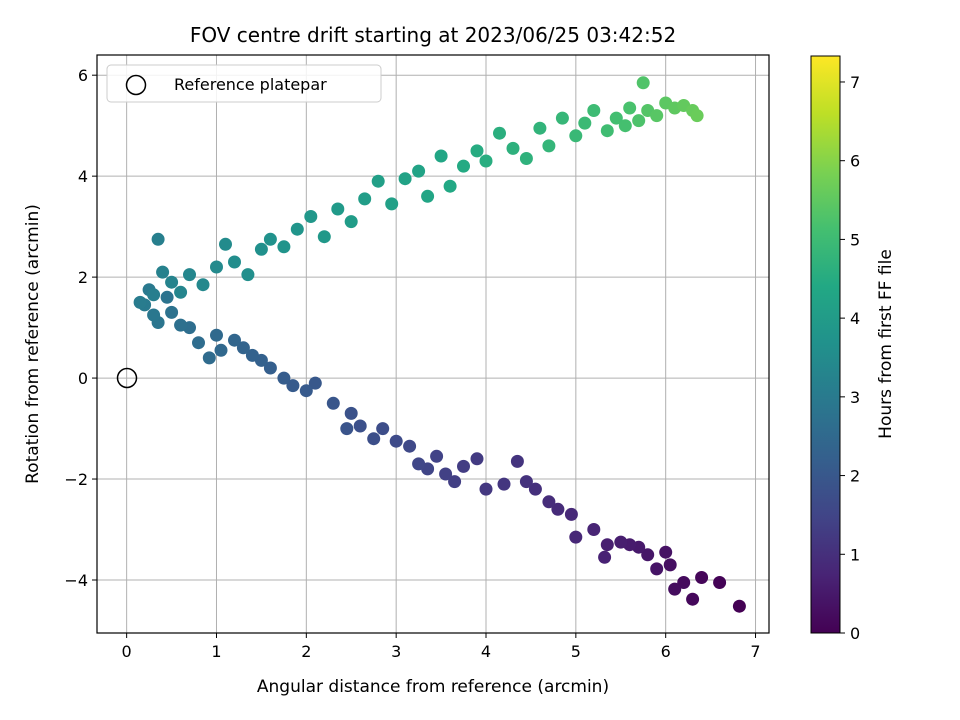 Image resolution: width=960 pixels, height=720 pixels. I want to click on y-tick-label: 2, so click(83, 277).